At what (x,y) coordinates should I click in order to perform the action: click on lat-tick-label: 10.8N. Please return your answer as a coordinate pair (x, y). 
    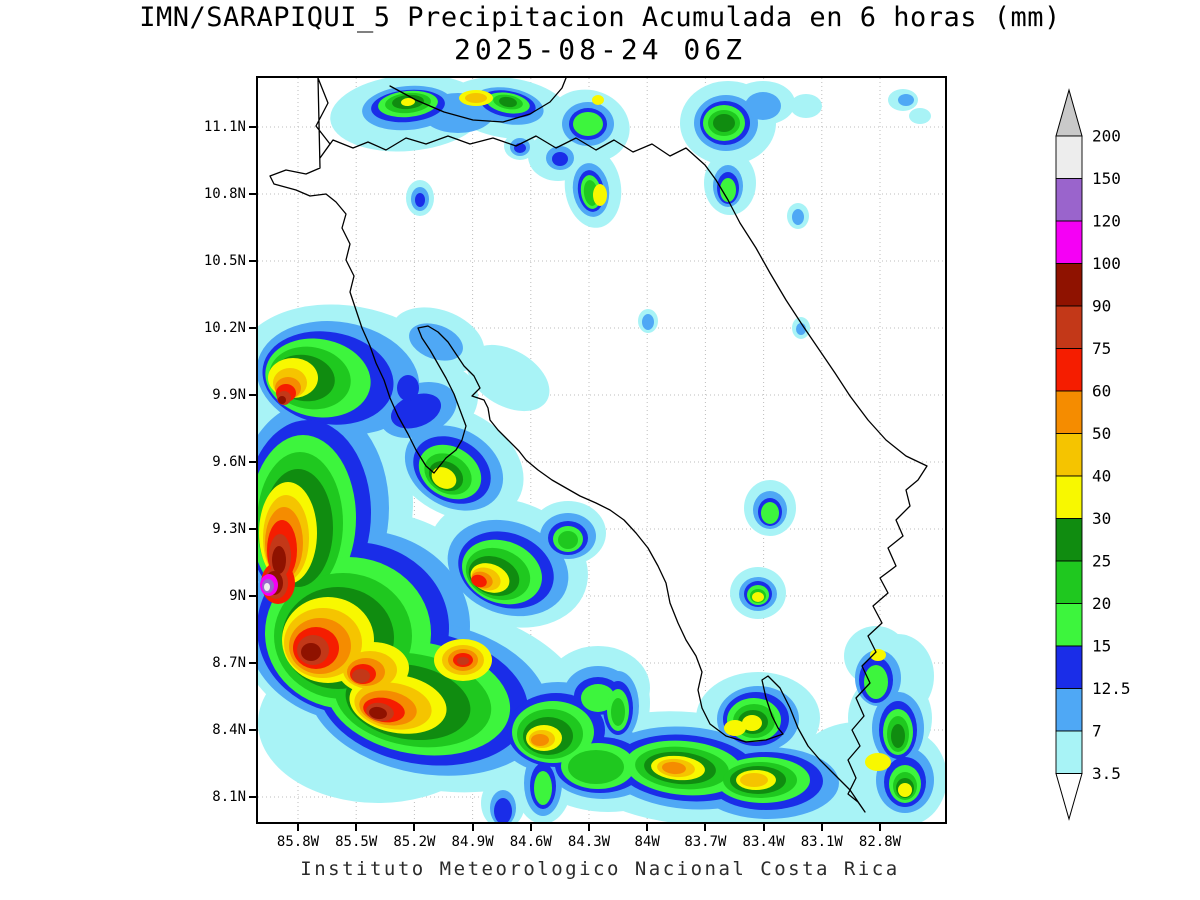
    Looking at the image, I should click on (224, 194).